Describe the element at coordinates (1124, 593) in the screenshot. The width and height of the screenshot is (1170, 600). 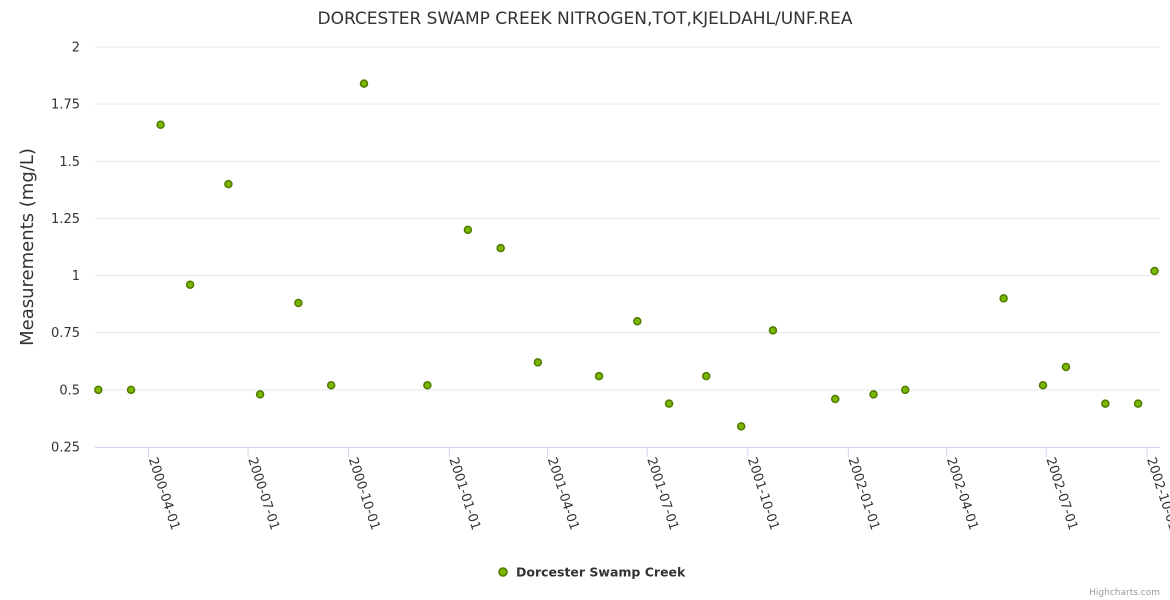
I see `credits-link: Highcharts.com` at that location.